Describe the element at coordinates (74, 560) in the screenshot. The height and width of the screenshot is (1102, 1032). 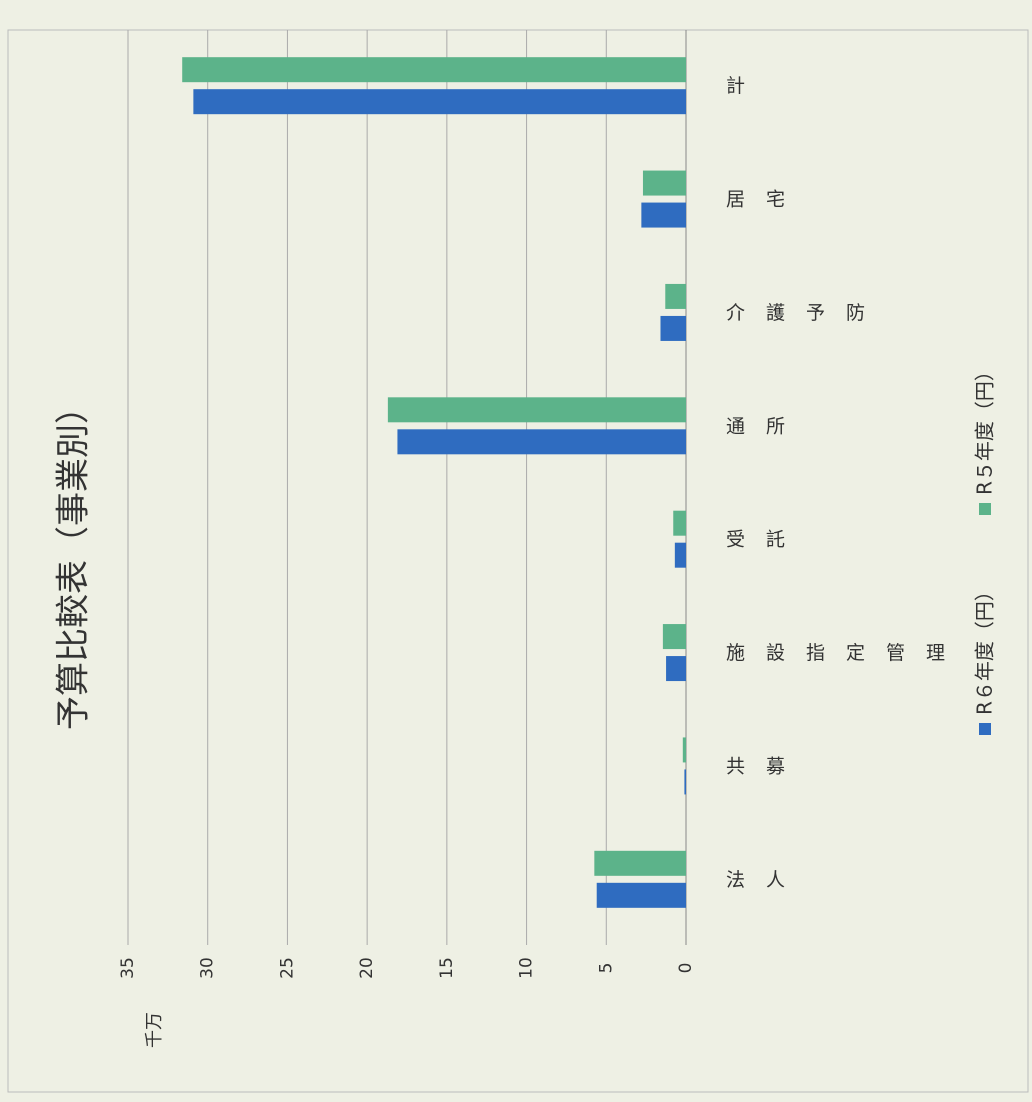
I see `chart-title: 予算比較表（事業別）` at that location.